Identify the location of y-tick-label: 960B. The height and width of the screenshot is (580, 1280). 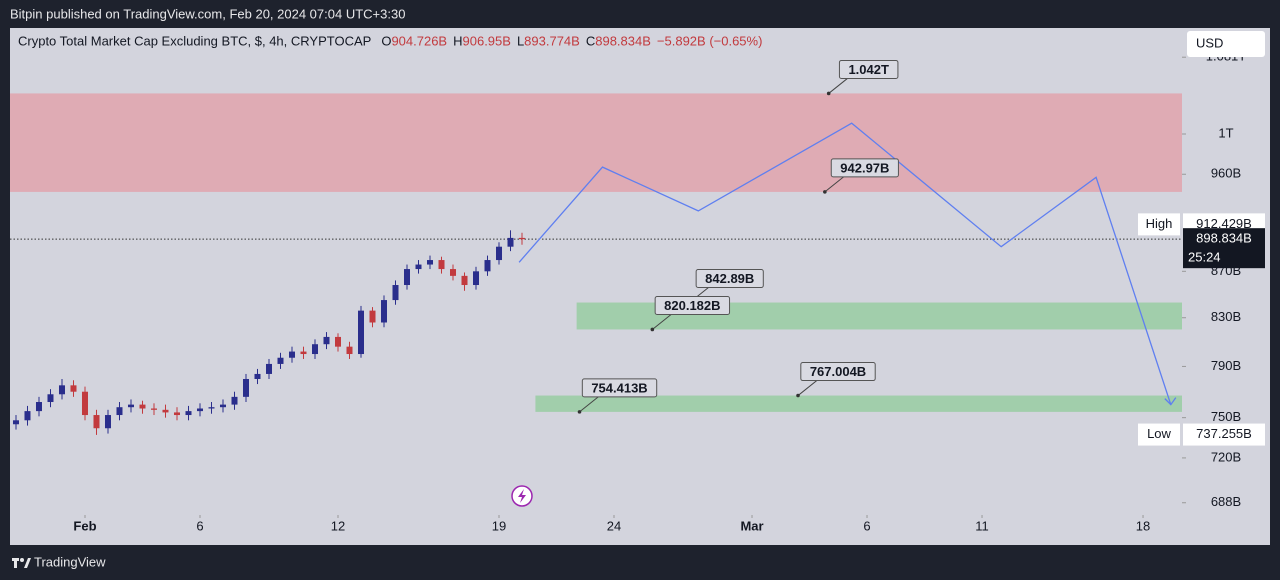
(1226, 173).